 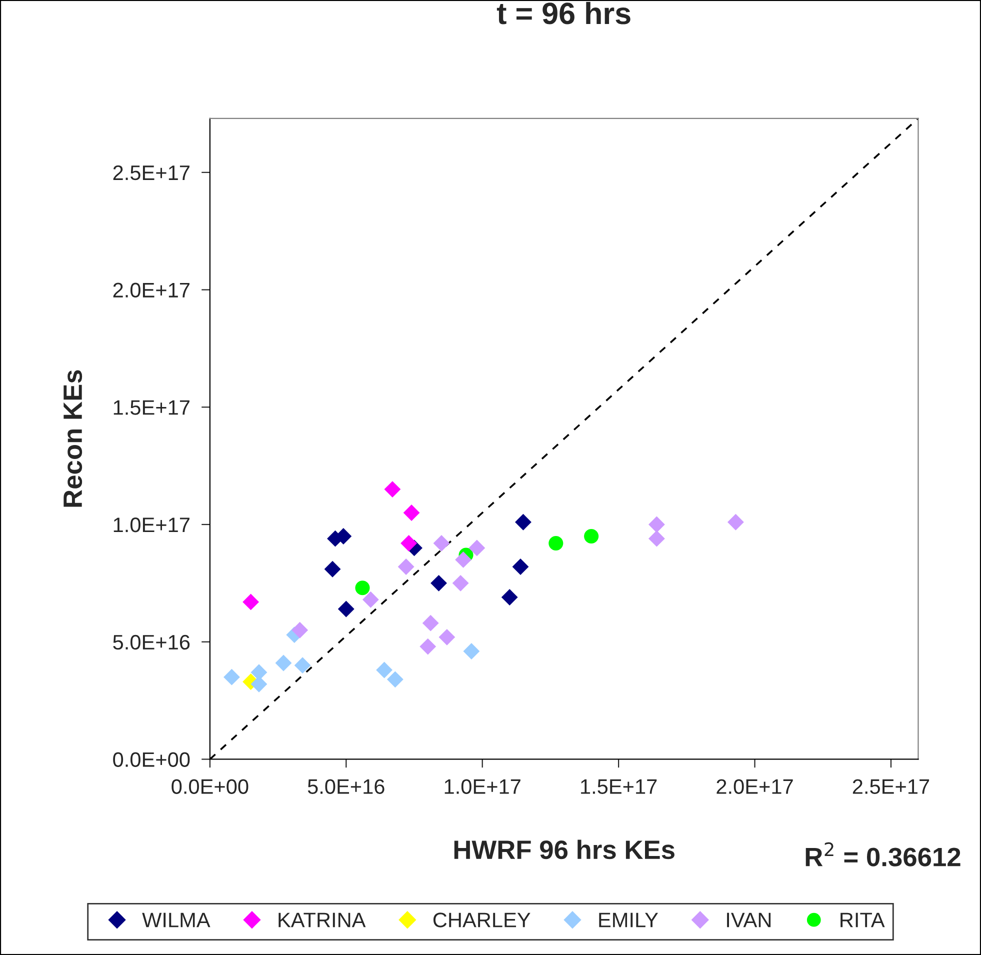 What do you see at coordinates (862, 920) in the screenshot?
I see `legend-label: RITA` at bounding box center [862, 920].